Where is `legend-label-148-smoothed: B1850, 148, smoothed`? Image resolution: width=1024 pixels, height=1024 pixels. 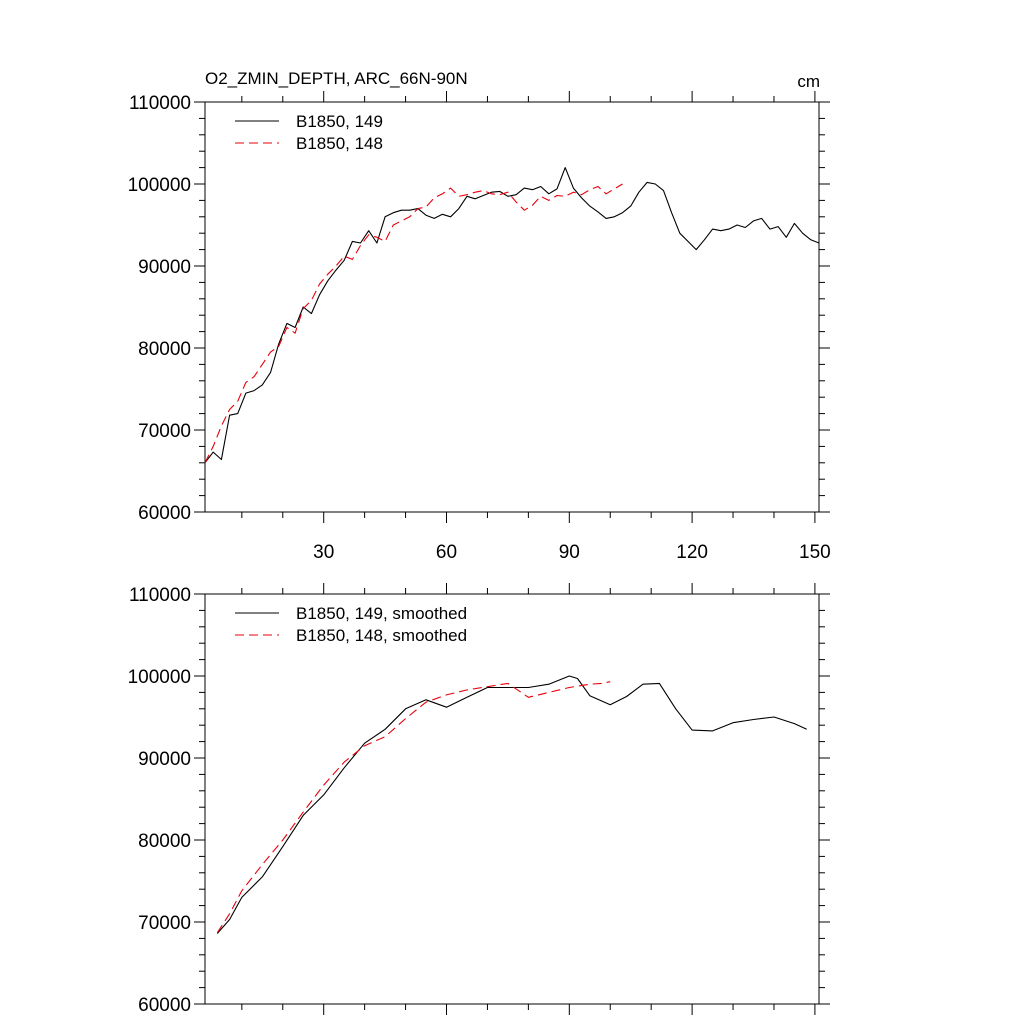
legend-label-148-smoothed: B1850, 148, smoothed is located at coordinates (381, 635).